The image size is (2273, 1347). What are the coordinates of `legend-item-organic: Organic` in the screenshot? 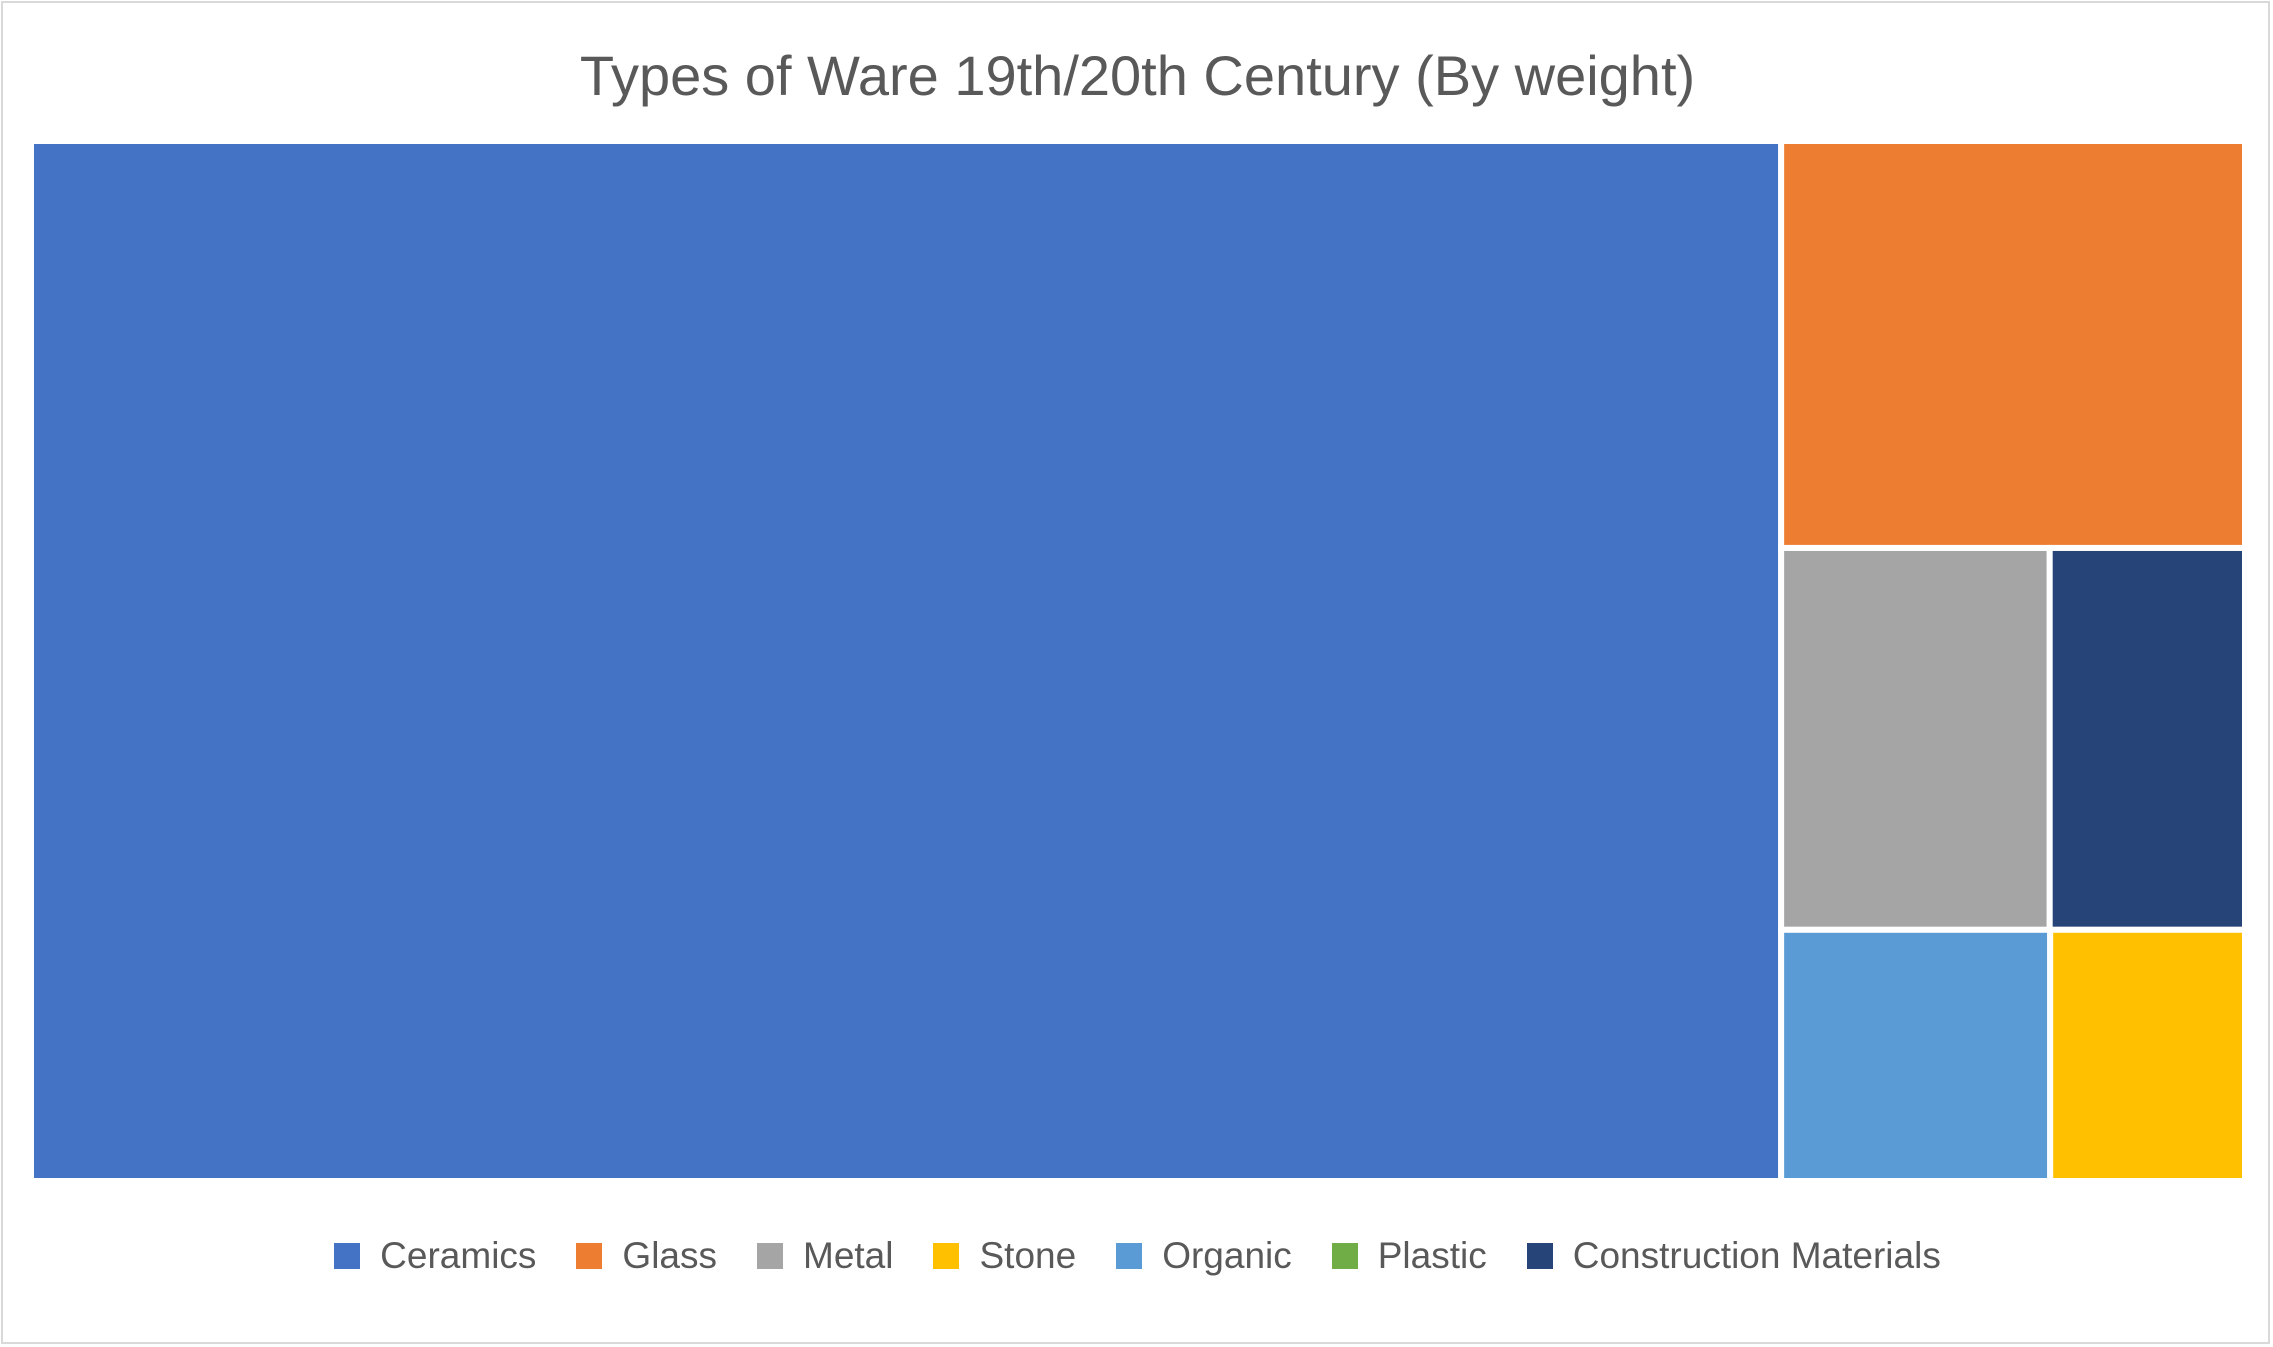 It's located at (1204, 1256).